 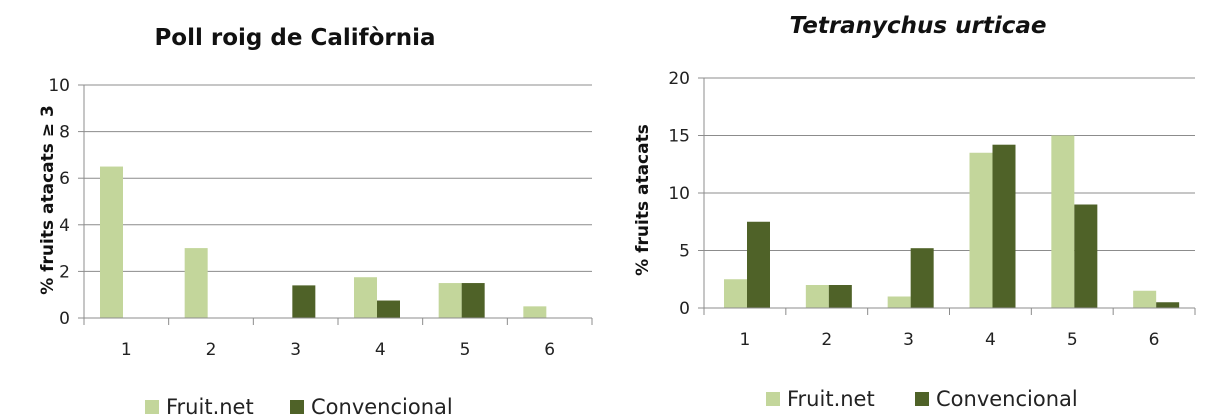 I want to click on y-tick-label: 4, so click(x=64, y=226).